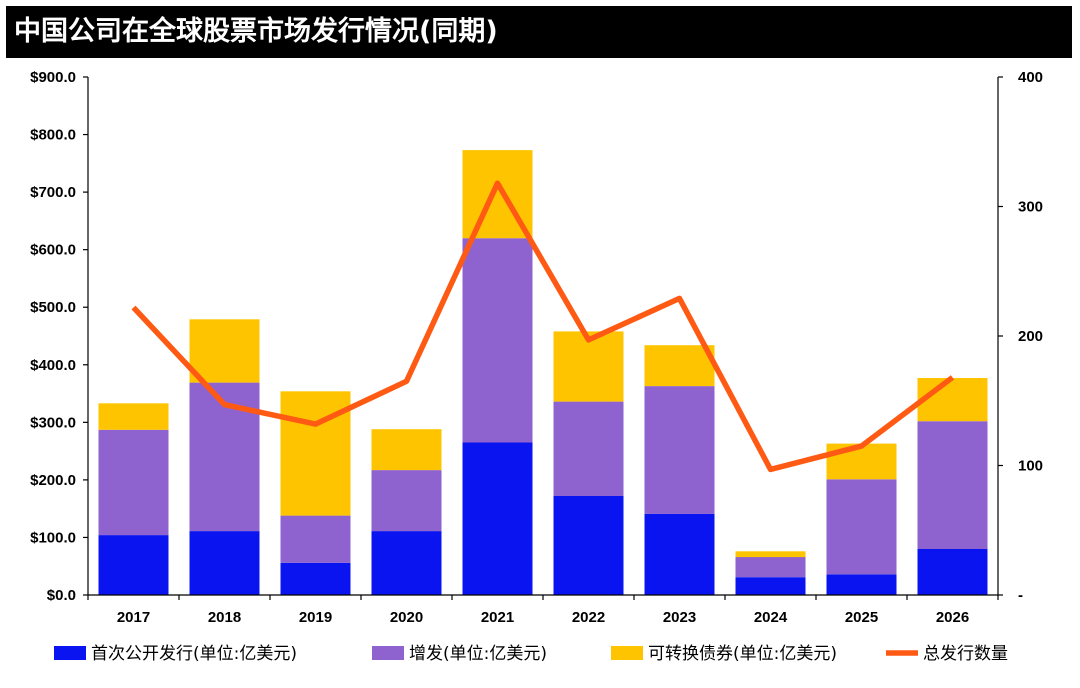  Describe the element at coordinates (1030, 466) in the screenshot. I see `right-tick-label: 100` at that location.